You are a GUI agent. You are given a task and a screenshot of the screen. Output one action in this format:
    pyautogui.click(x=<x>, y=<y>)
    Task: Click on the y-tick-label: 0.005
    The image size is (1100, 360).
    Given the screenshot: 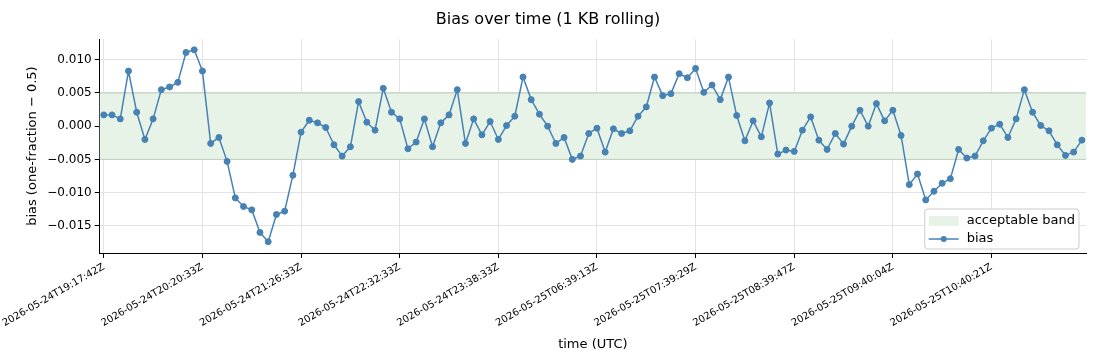 What is the action you would take?
    pyautogui.click(x=74, y=92)
    